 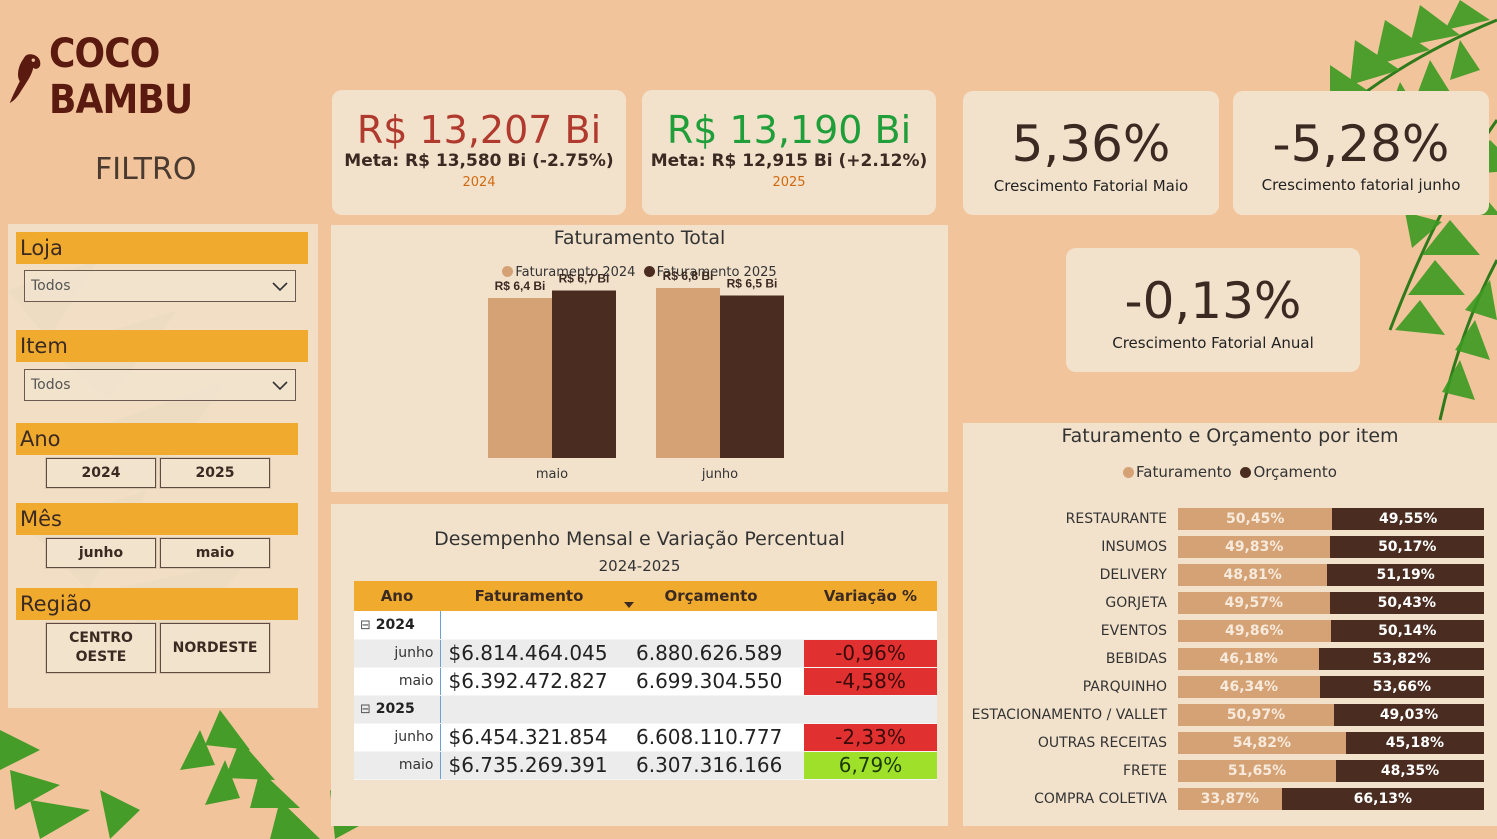 What do you see at coordinates (397, 596) in the screenshot?
I see `col-header-ano: Ano` at bounding box center [397, 596].